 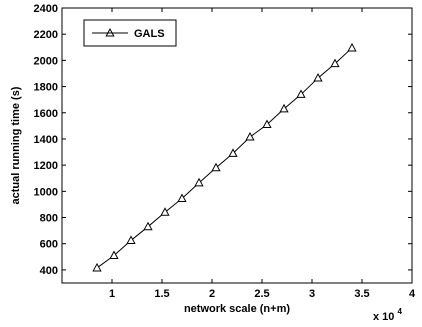 What do you see at coordinates (46, 9) in the screenshot?
I see `y-tick-label: 2400` at bounding box center [46, 9].